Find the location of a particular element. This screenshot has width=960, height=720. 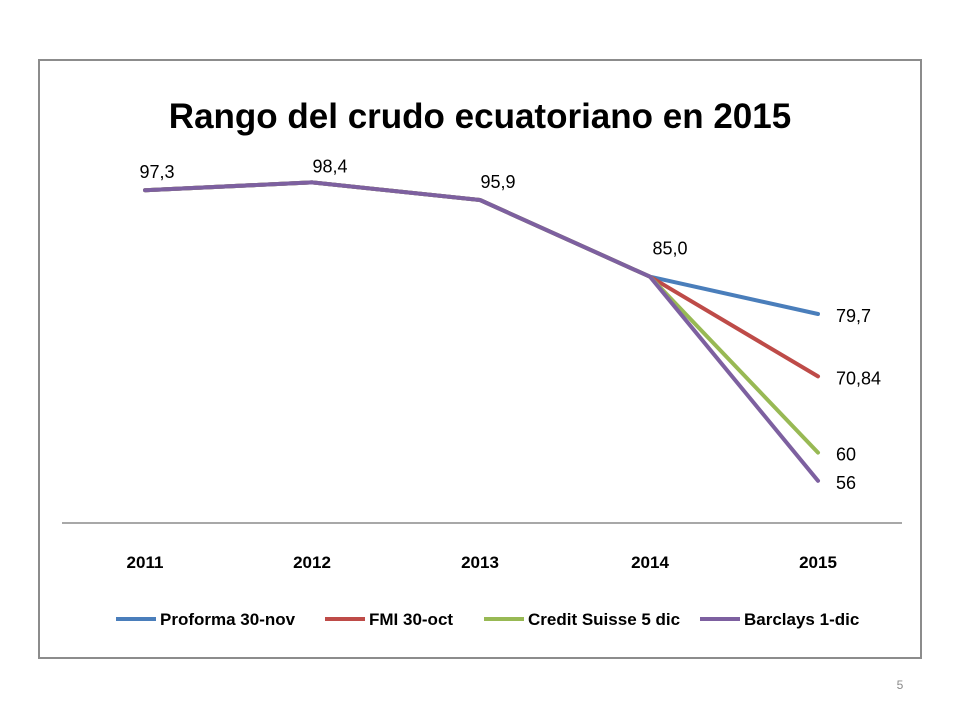

legend-label-1: FMI 30-oct is located at coordinates (411, 619).